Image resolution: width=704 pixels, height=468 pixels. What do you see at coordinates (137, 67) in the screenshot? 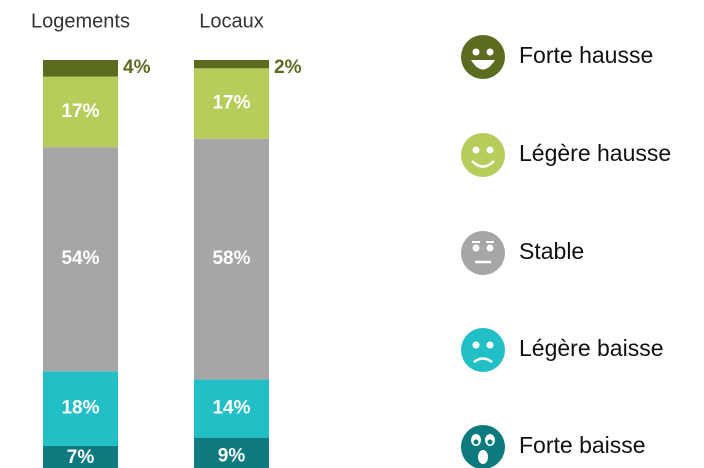
I see `value-label: 4%` at bounding box center [137, 67].